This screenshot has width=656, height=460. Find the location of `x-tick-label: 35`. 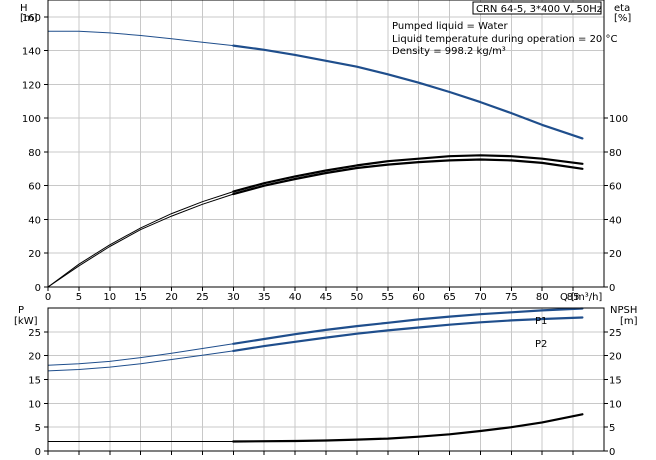

x-tick-label: 35 is located at coordinates (264, 297).